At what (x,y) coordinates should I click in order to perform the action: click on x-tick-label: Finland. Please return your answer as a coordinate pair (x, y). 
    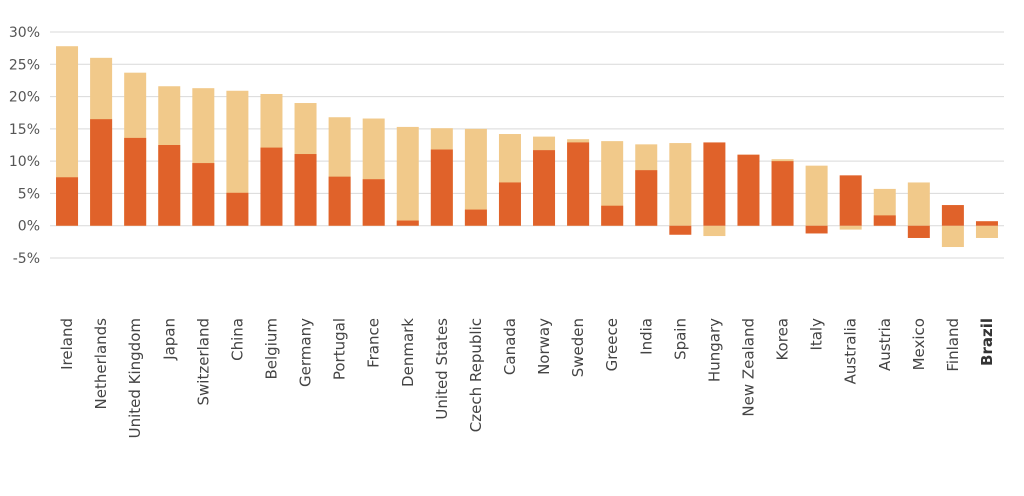
    Looking at the image, I should click on (953, 345).